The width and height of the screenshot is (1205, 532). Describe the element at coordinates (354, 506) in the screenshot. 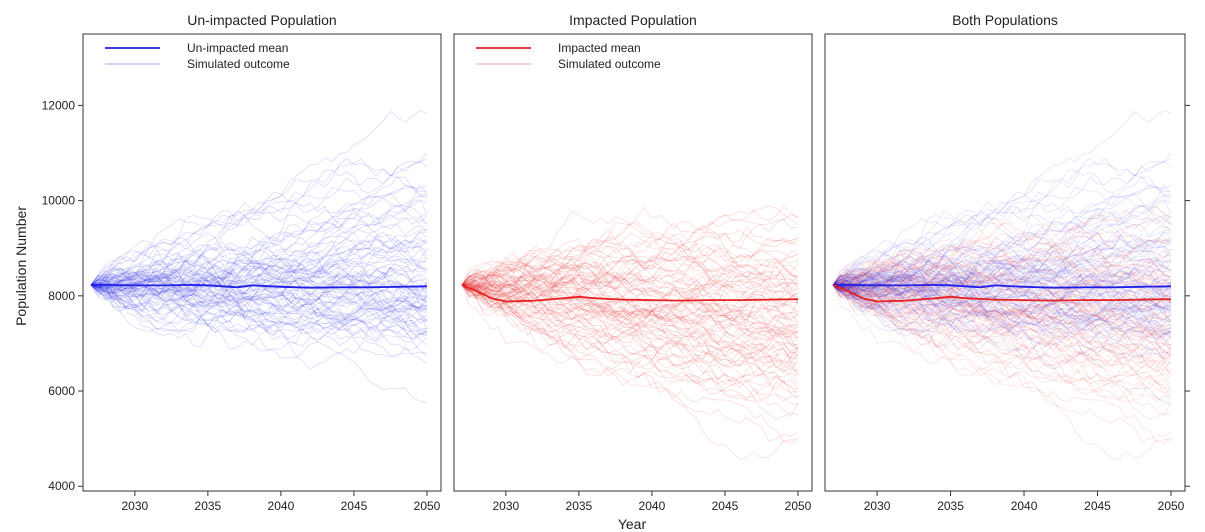

I see `x-tick-label: 2045` at that location.